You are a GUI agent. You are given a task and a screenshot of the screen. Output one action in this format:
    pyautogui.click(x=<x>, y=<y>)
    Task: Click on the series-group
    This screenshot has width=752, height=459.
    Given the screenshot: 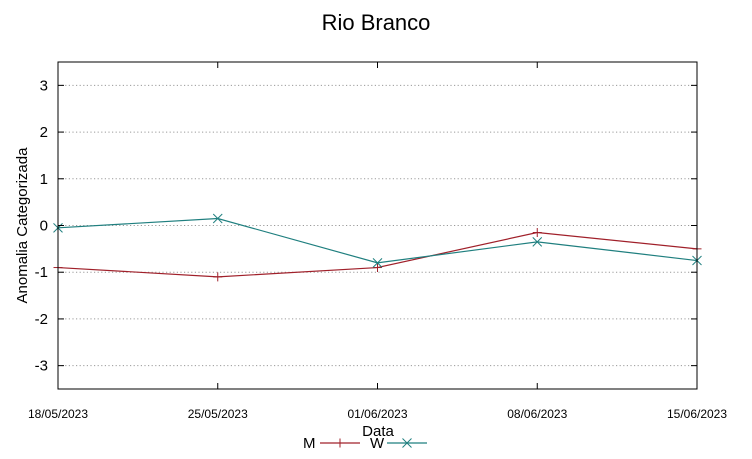 What is the action you would take?
    pyautogui.click(x=377, y=247)
    